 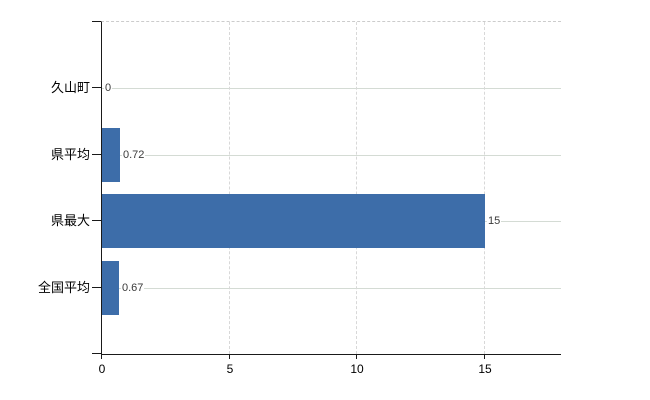 What do you see at coordinates (108, 88) in the screenshot?
I see `bar-value-label: 0` at bounding box center [108, 88].